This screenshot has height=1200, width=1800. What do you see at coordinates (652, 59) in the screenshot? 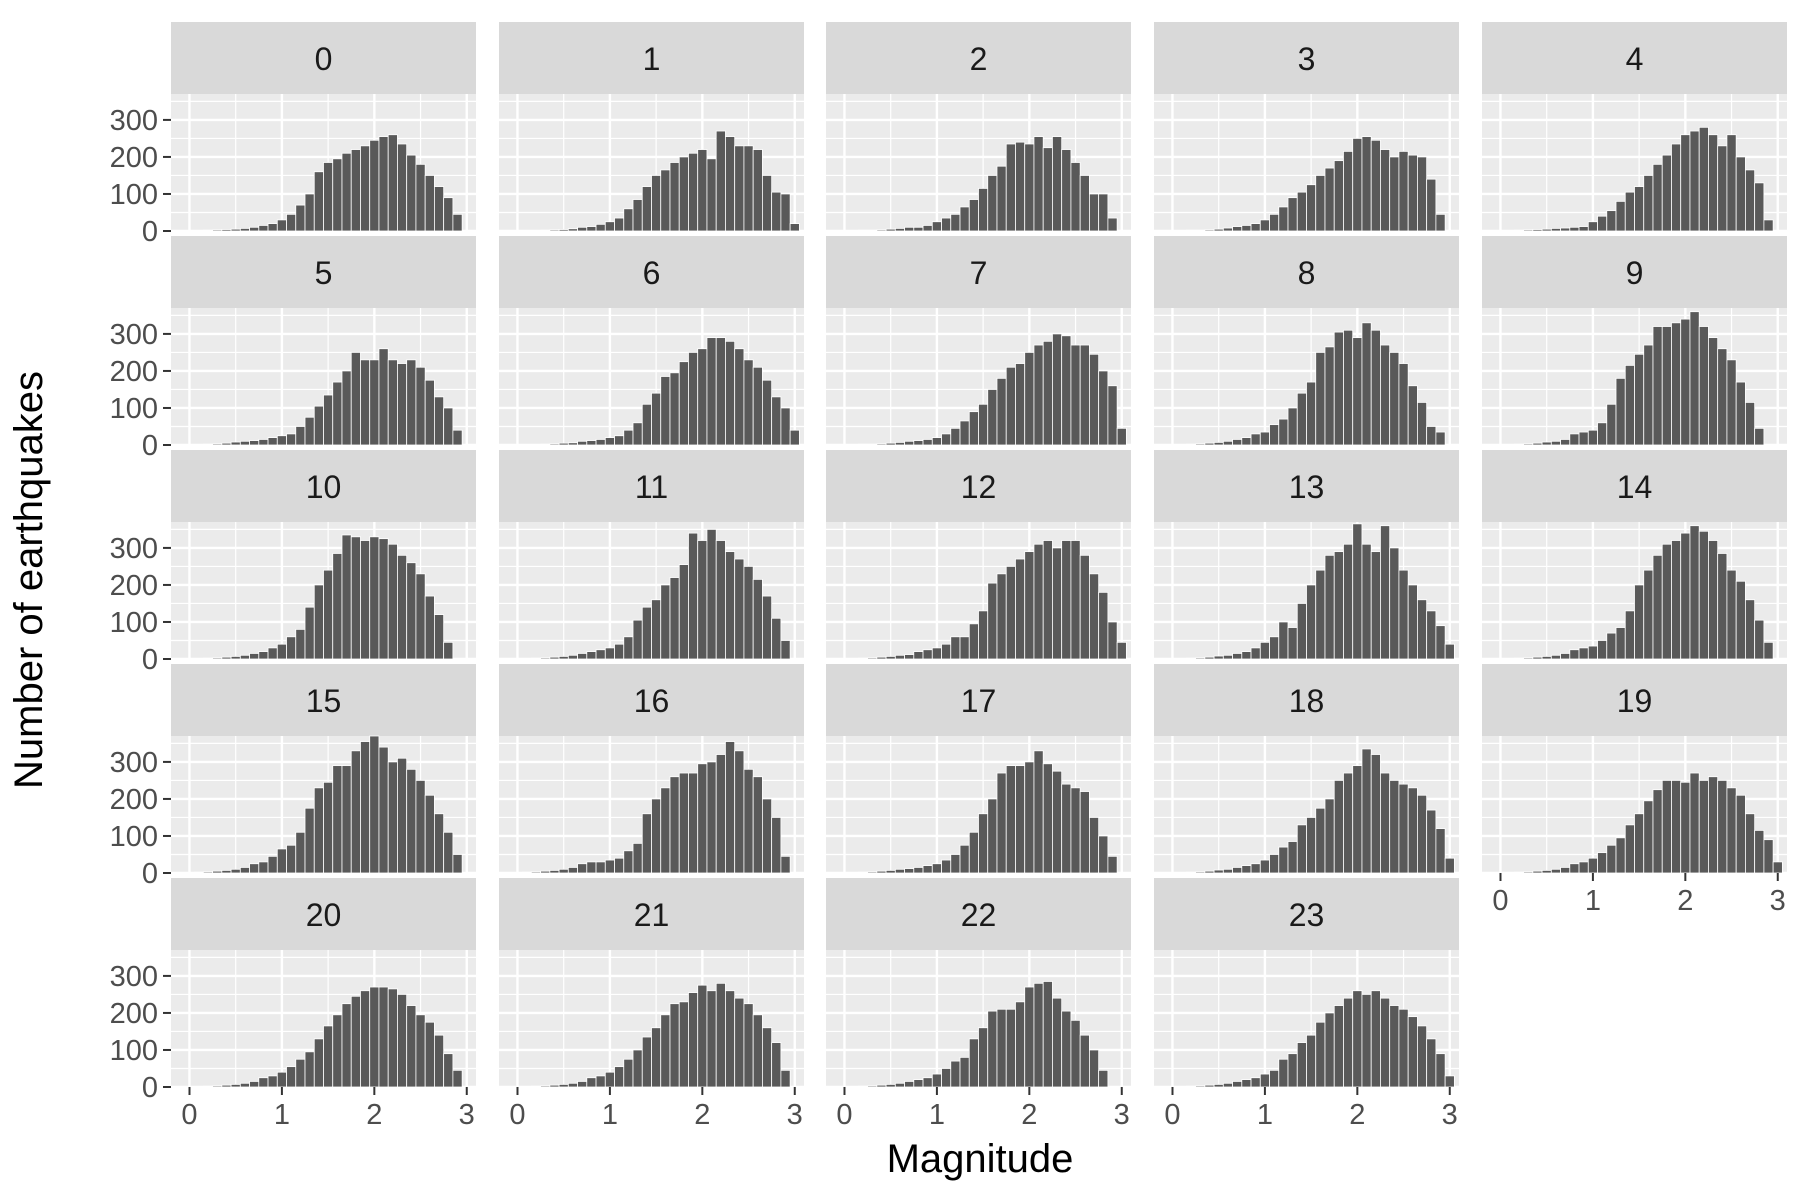
I see `facet-strip-label: 1` at bounding box center [652, 59].